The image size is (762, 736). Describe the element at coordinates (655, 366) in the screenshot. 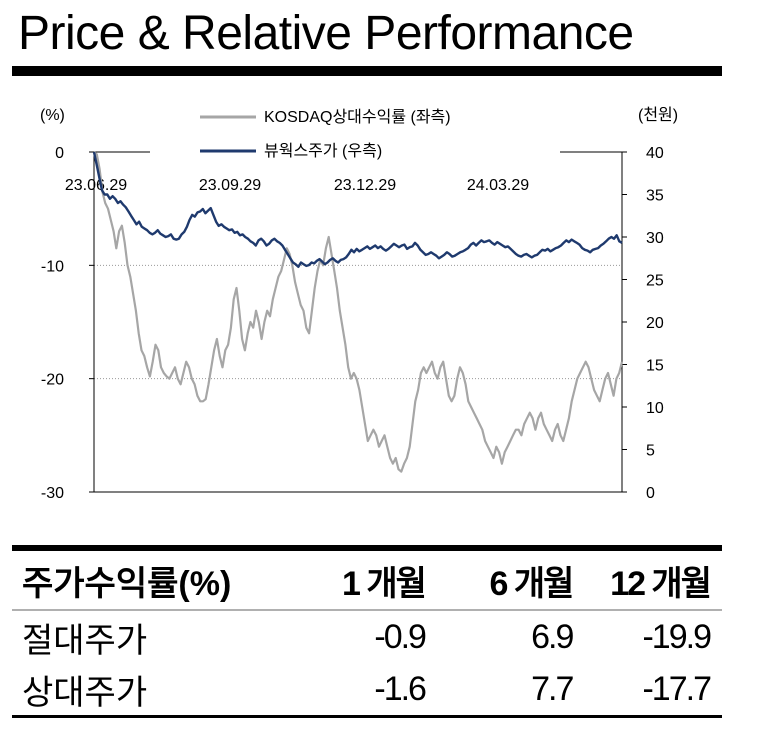

I see `right-tick-label: 15` at that location.